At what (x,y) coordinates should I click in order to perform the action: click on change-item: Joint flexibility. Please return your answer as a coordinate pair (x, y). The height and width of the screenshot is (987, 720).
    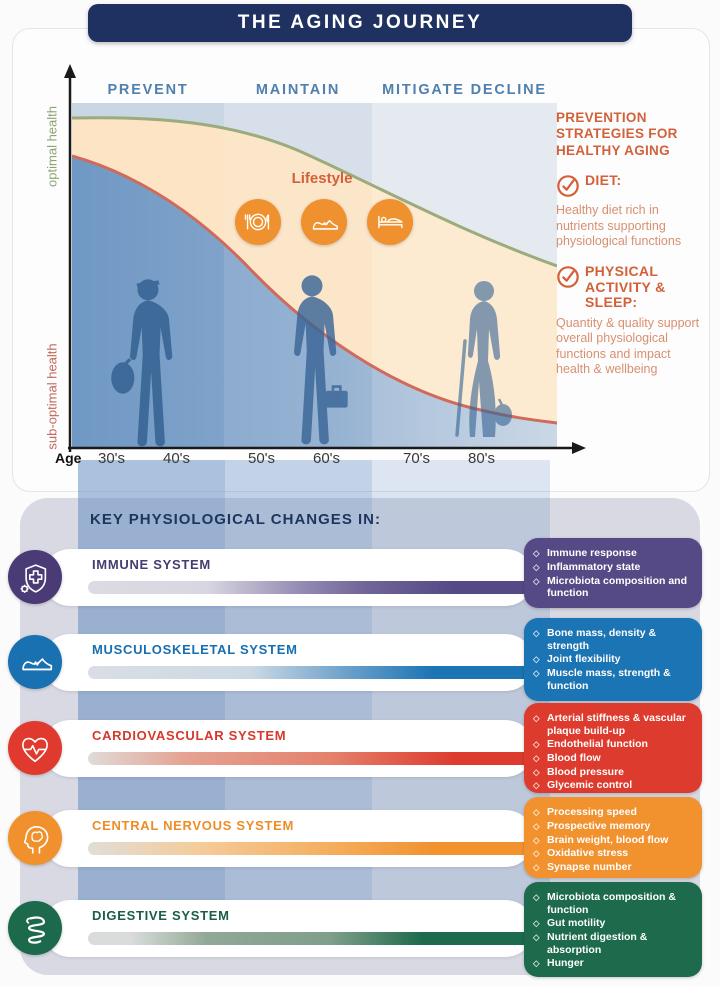
    Looking at the image, I should click on (584, 659).